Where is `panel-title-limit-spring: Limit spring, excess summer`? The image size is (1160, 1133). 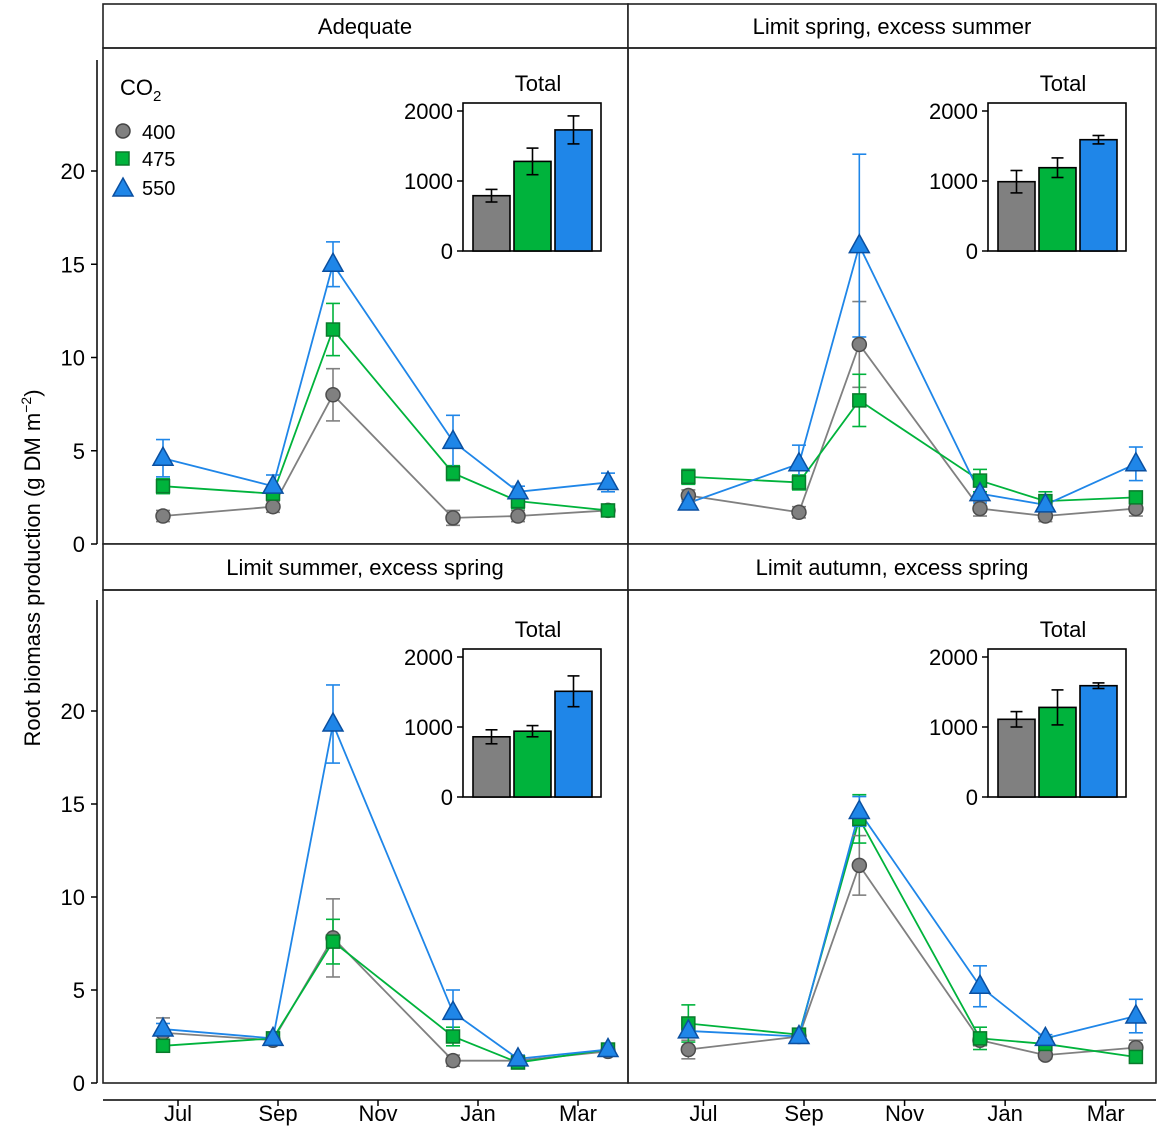
panel-title-limit-spring: Limit spring, excess summer is located at coordinates (892, 26).